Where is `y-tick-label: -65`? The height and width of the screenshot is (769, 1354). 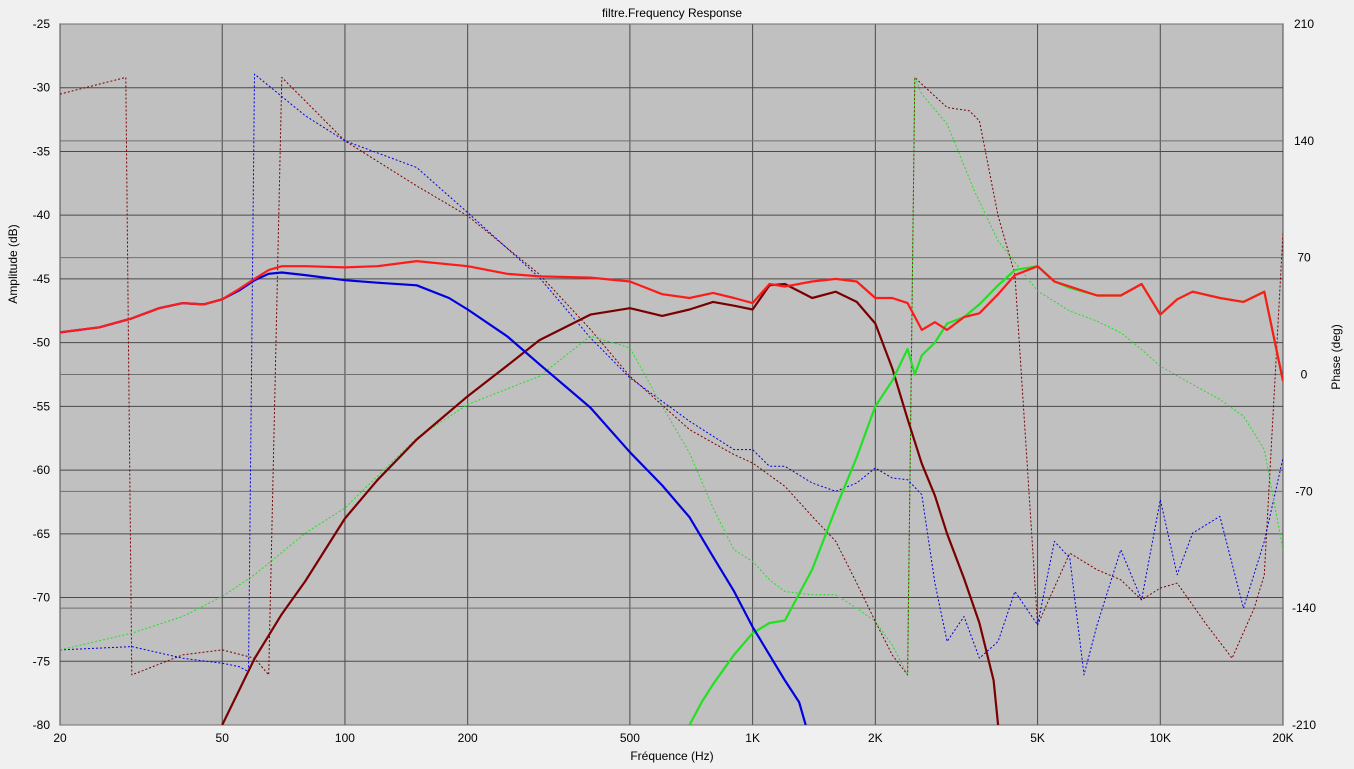 y-tick-label: -65 is located at coordinates (42, 534).